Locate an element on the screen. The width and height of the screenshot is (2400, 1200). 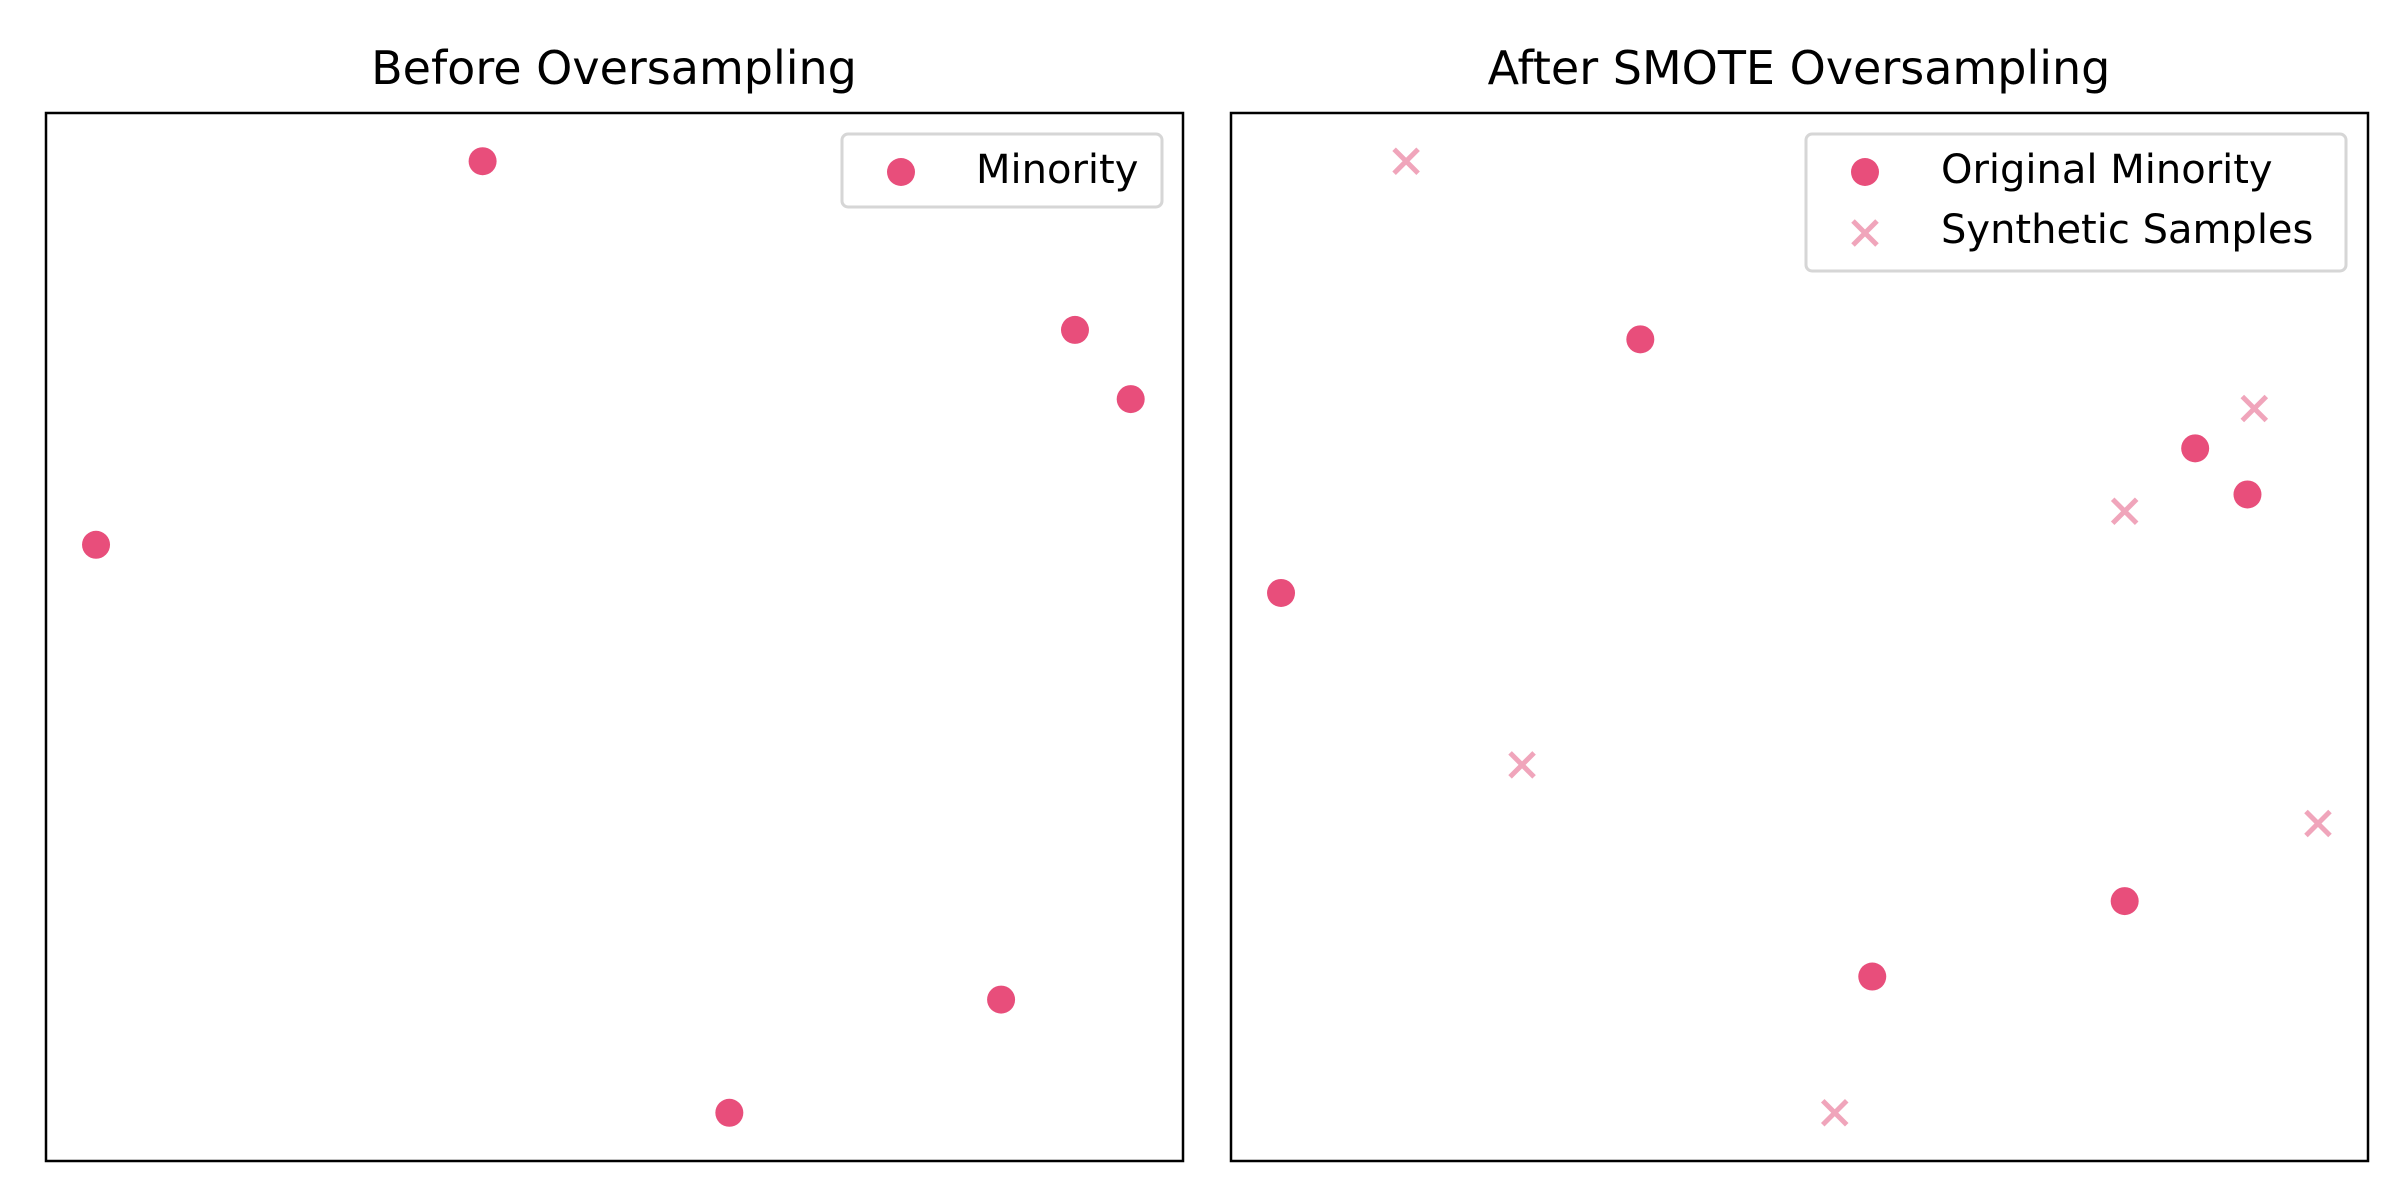
legend-box-before is located at coordinates (1002, 170).